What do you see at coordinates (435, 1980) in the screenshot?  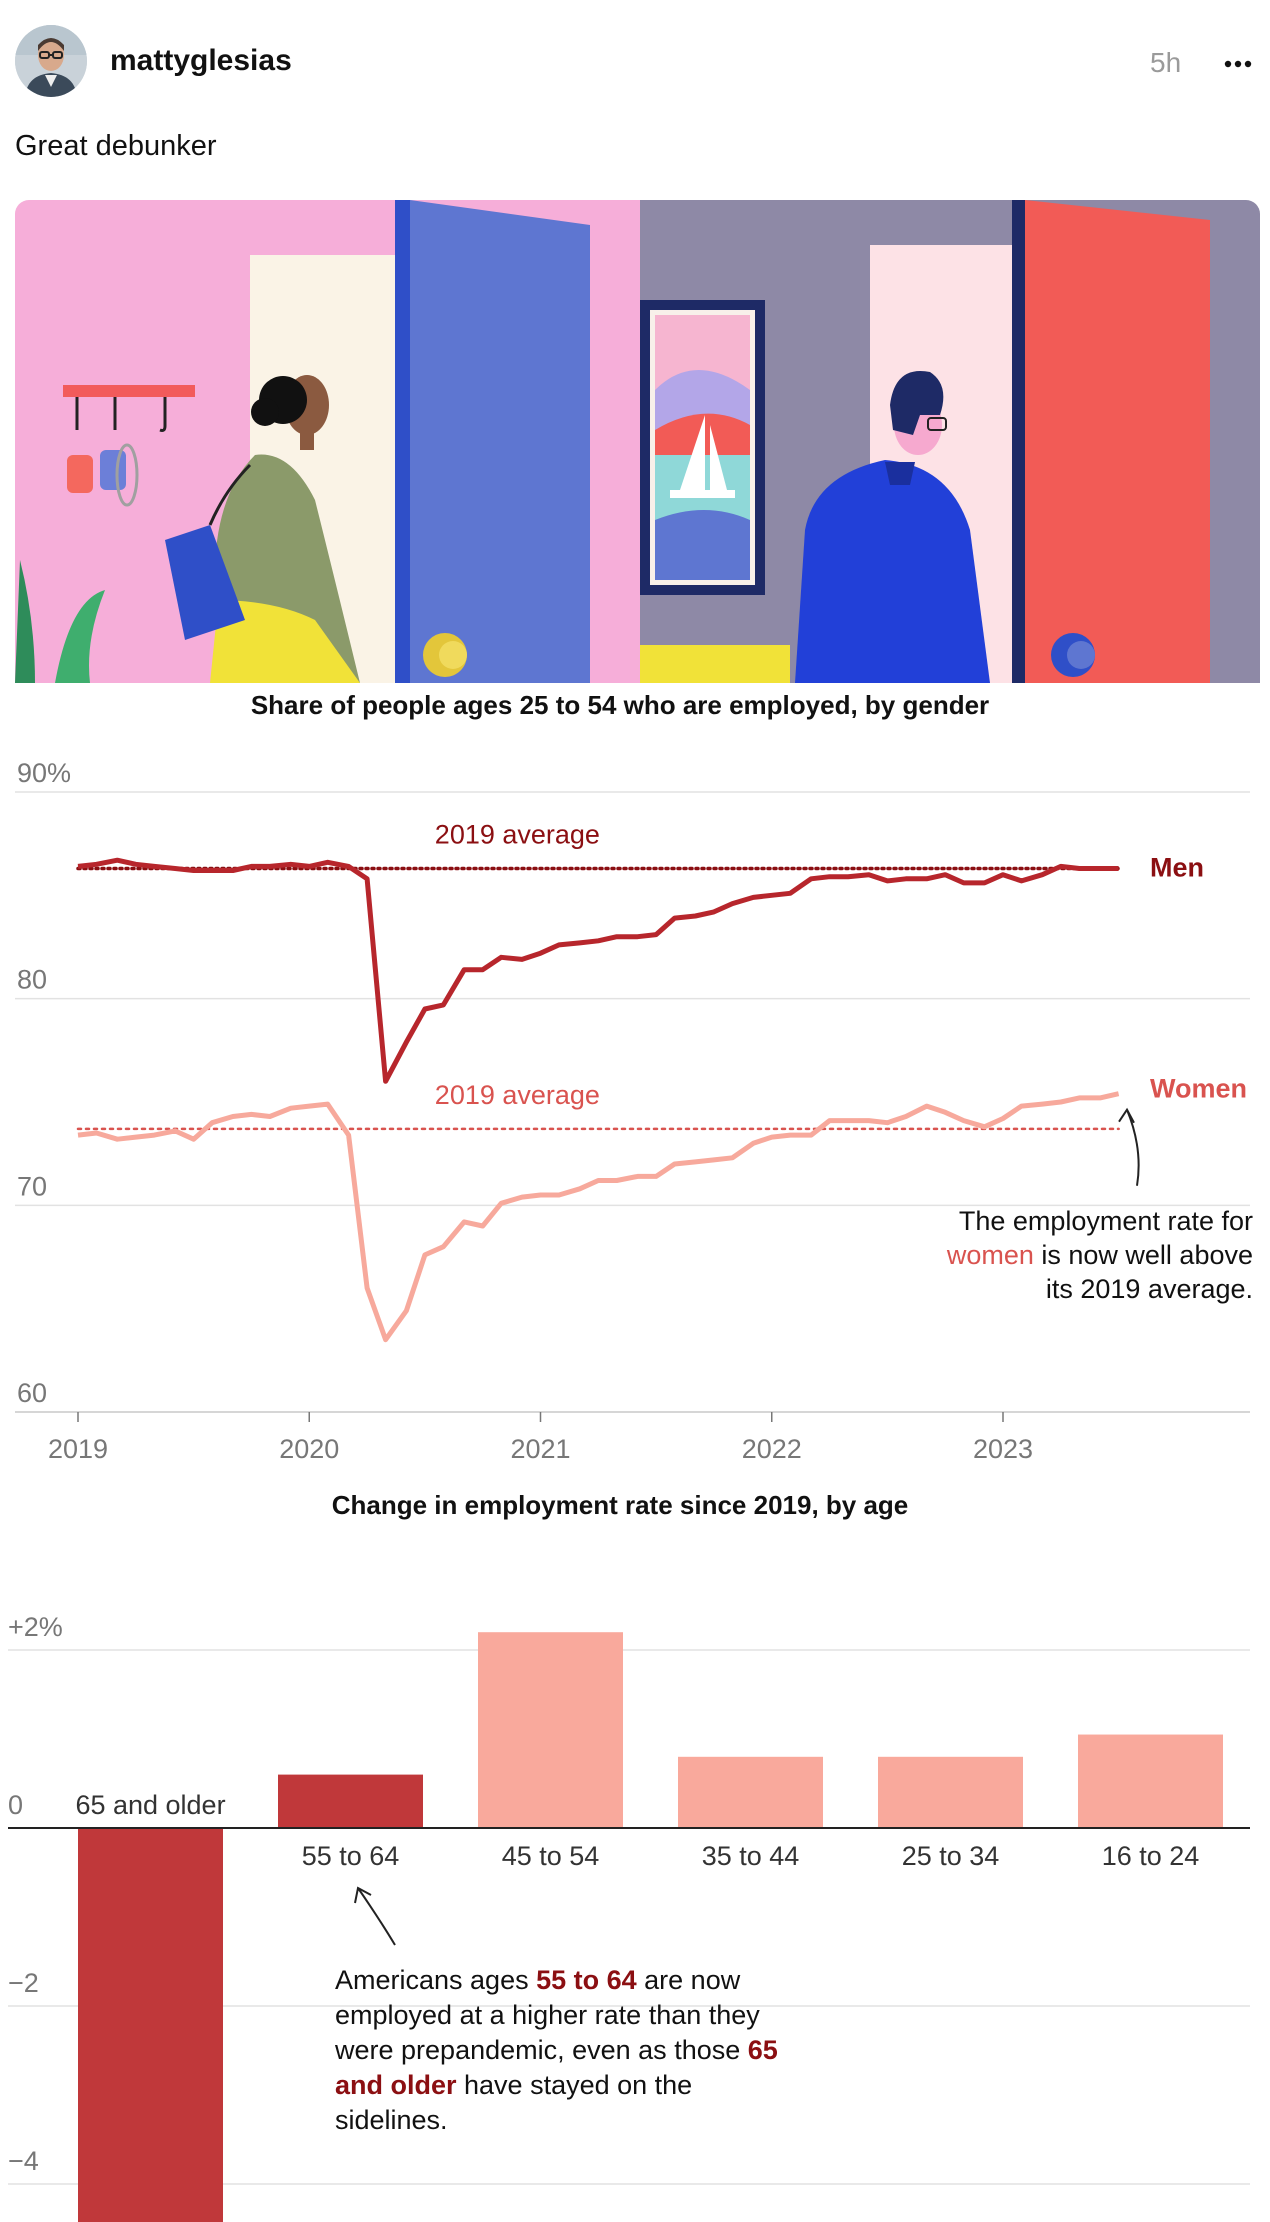 I see `annotation-text: Americans ages` at bounding box center [435, 1980].